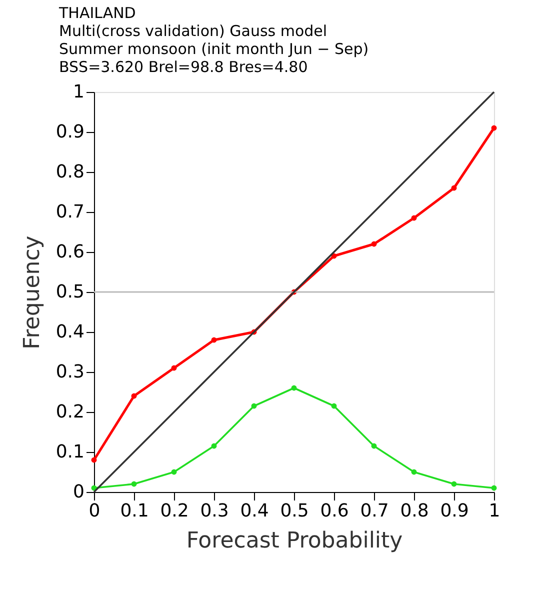 This screenshot has width=548, height=598. I want to click on y-tick-label: 0.5, so click(70, 292).